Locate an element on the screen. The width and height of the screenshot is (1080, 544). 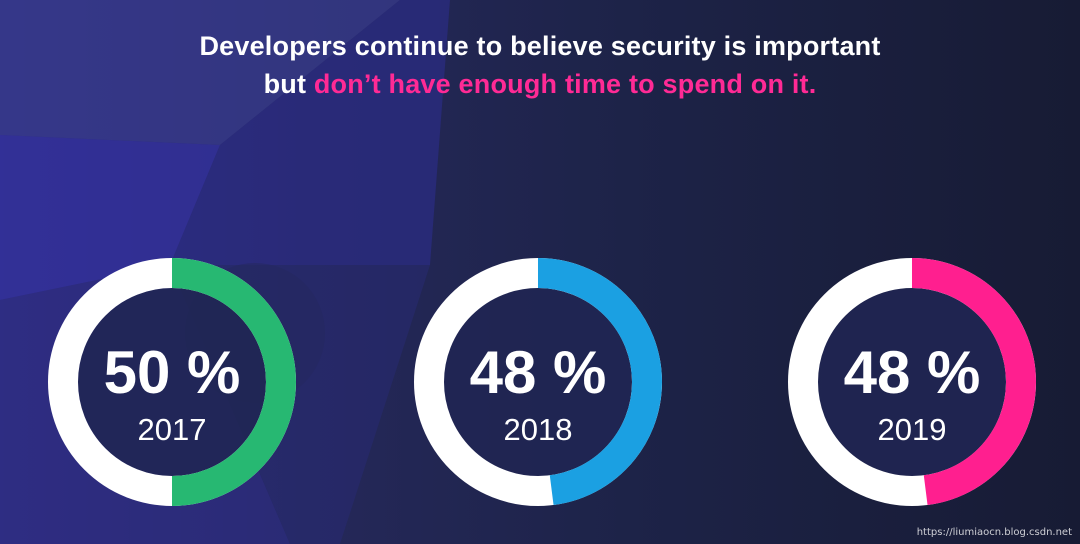
donut-value-label-2017: 50 % is located at coordinates (172, 372).